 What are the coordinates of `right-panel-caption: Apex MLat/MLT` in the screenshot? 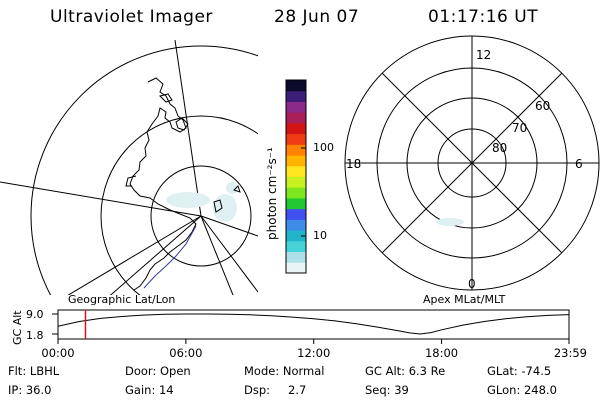 It's located at (464, 299).